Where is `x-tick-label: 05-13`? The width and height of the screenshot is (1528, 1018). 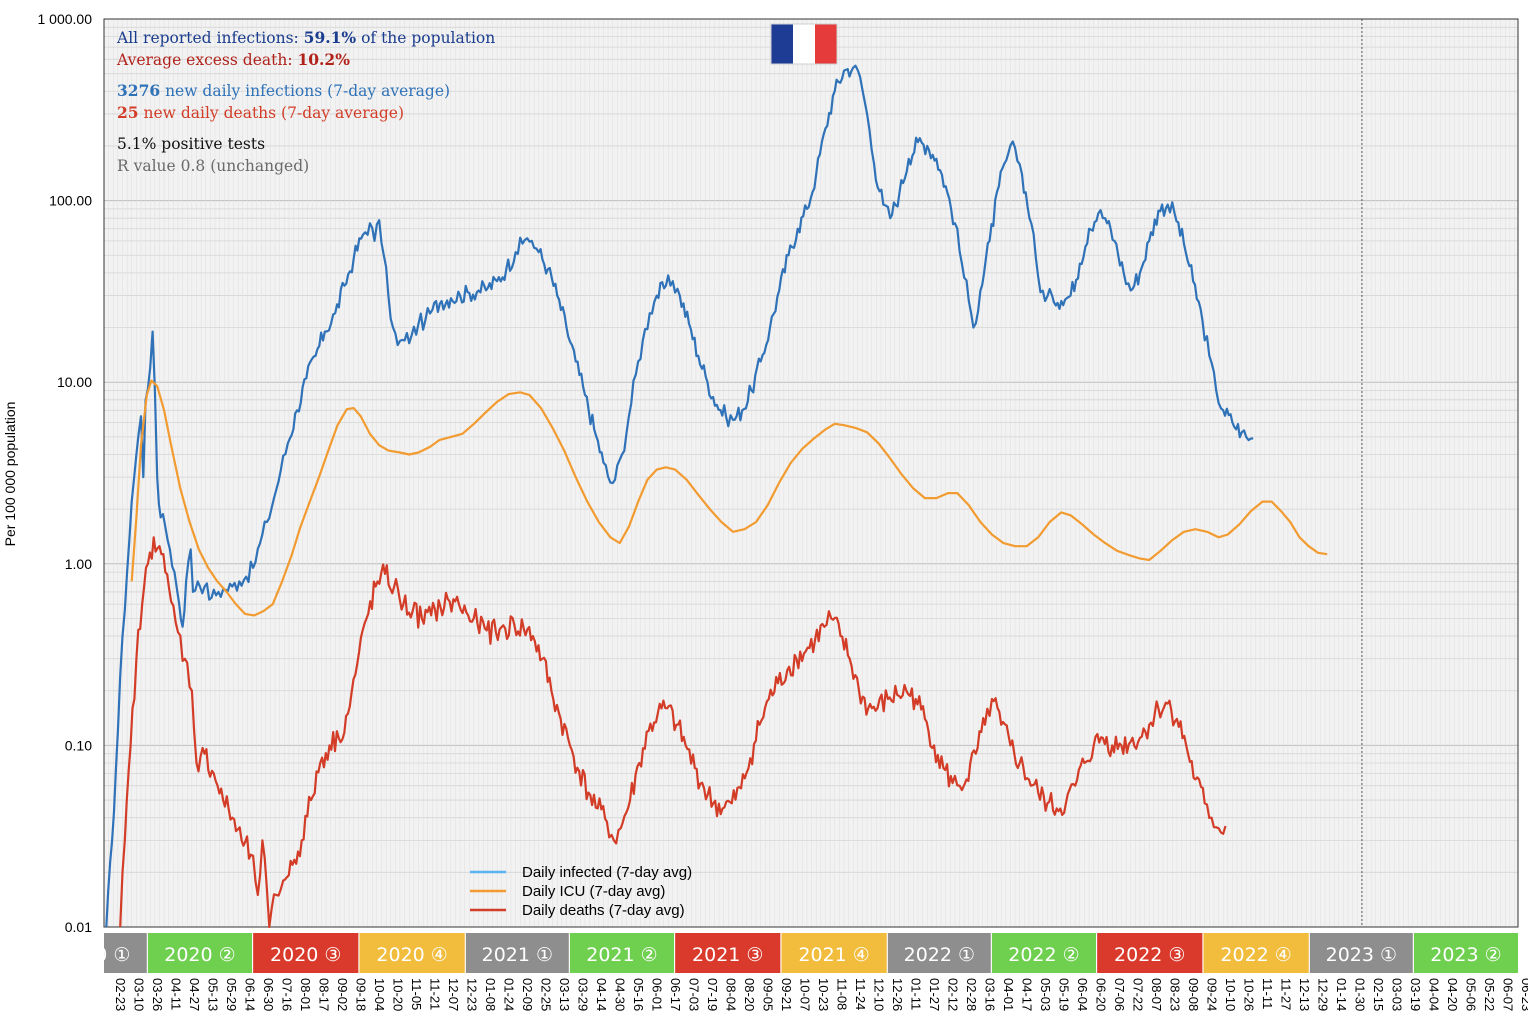
x-tick-label: 05-13 is located at coordinates (213, 994).